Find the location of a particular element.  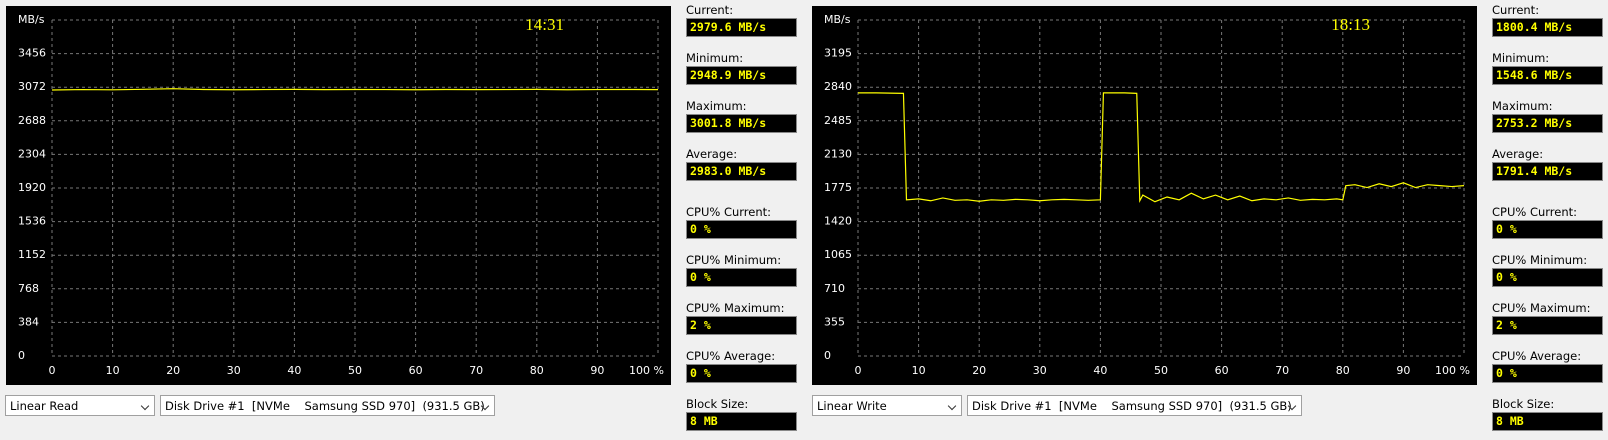

y-tick-label: 2130 is located at coordinates (838, 153).